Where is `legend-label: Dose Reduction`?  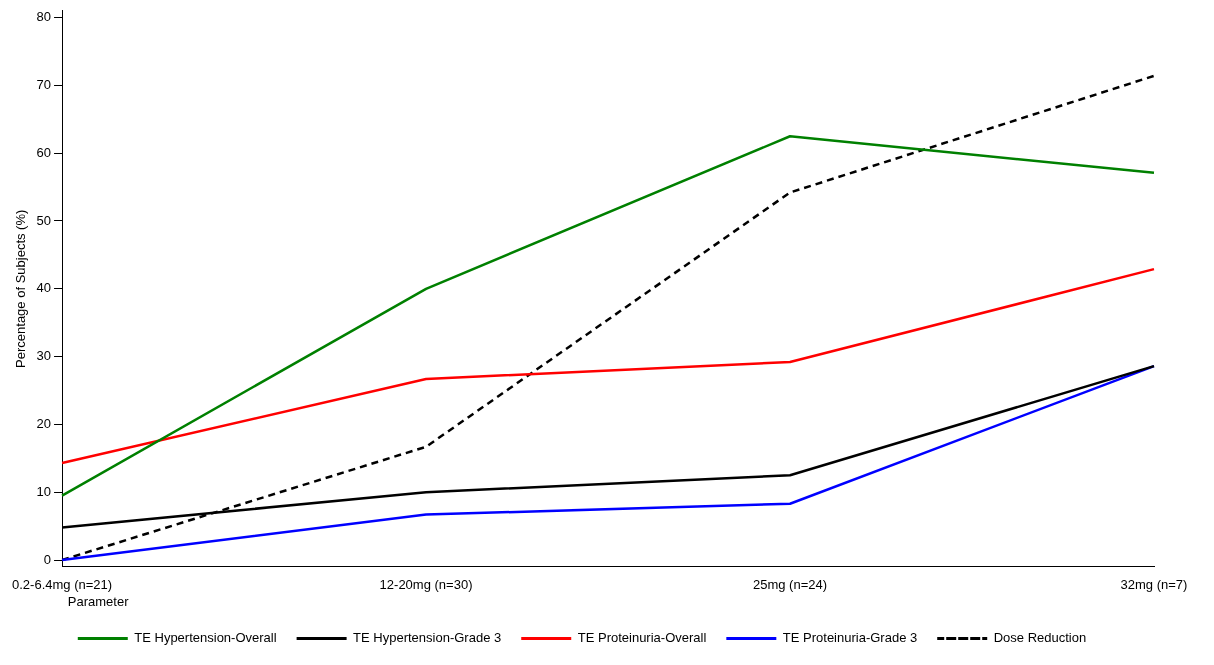 legend-label: Dose Reduction is located at coordinates (1040, 638).